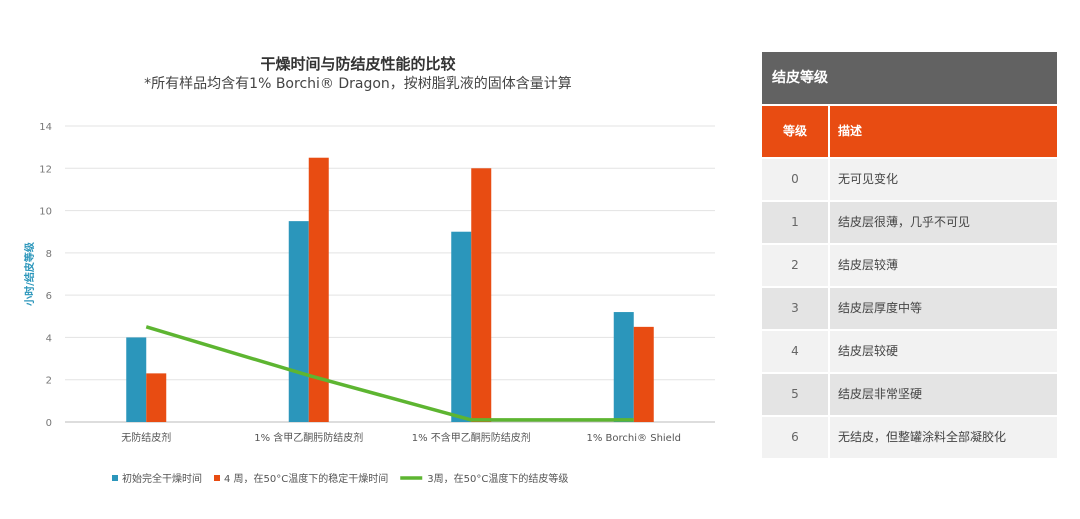  I want to click on description-cell: 无可见变化, so click(868, 179).